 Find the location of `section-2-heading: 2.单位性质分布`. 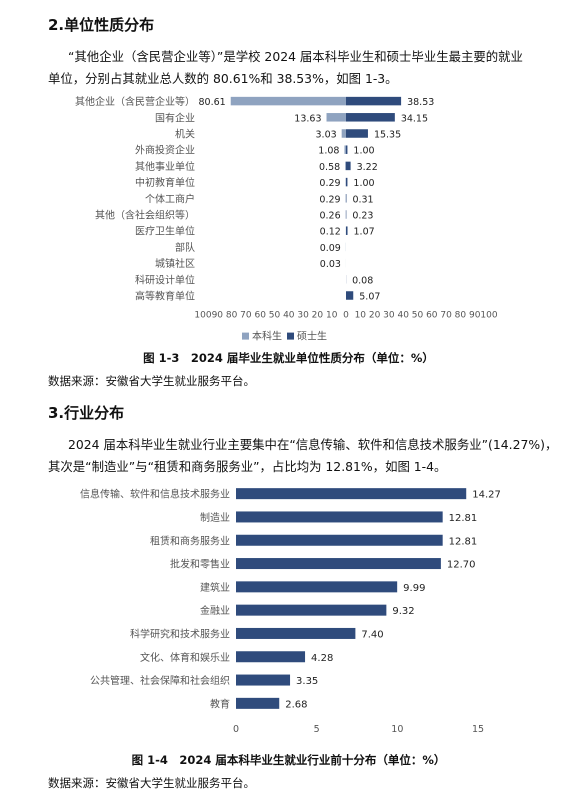

section-2-heading: 2.单位性质分布 is located at coordinates (101, 25).